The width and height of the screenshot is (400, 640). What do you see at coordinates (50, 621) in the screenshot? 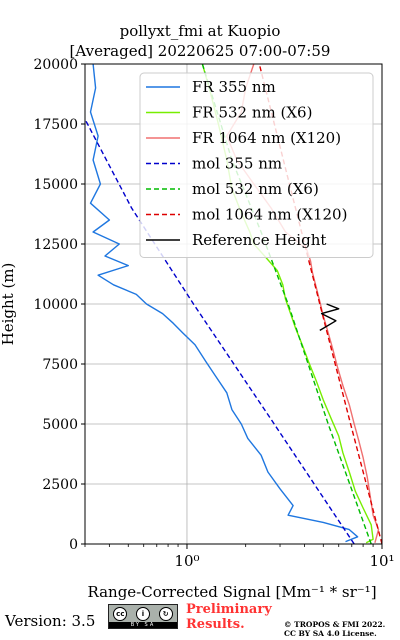
I see `version-label: Version: 3.5` at bounding box center [50, 621].